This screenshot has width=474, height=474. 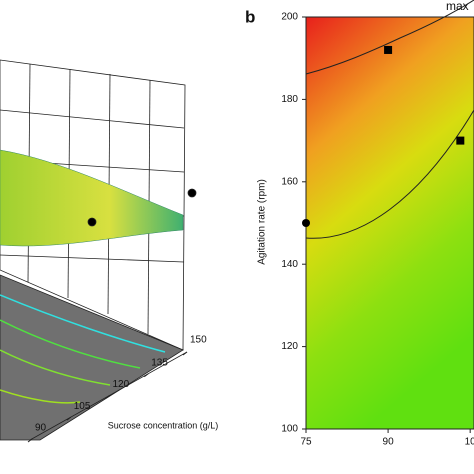 I want to click on x-tick-label: 135, so click(x=159, y=362).